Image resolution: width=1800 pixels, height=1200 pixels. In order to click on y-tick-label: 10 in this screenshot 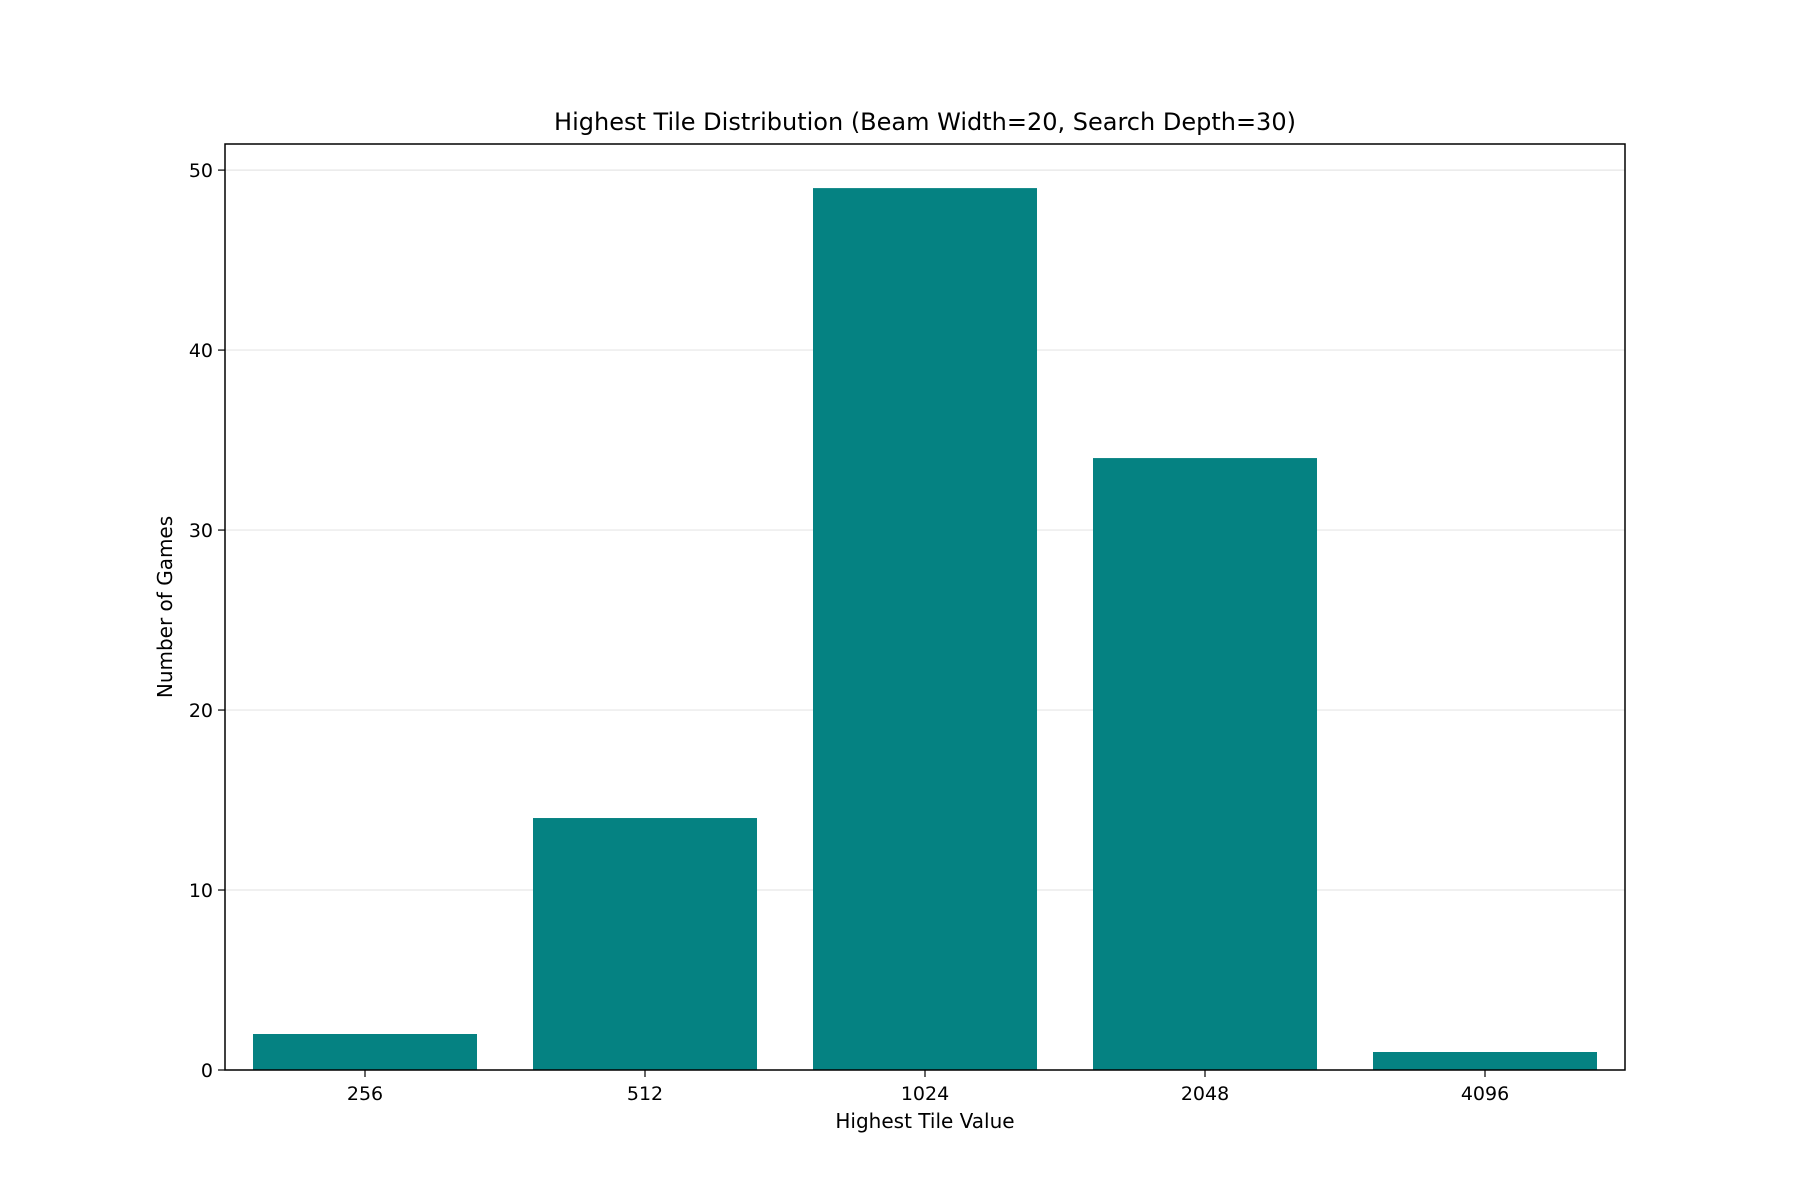, I will do `click(201, 891)`.